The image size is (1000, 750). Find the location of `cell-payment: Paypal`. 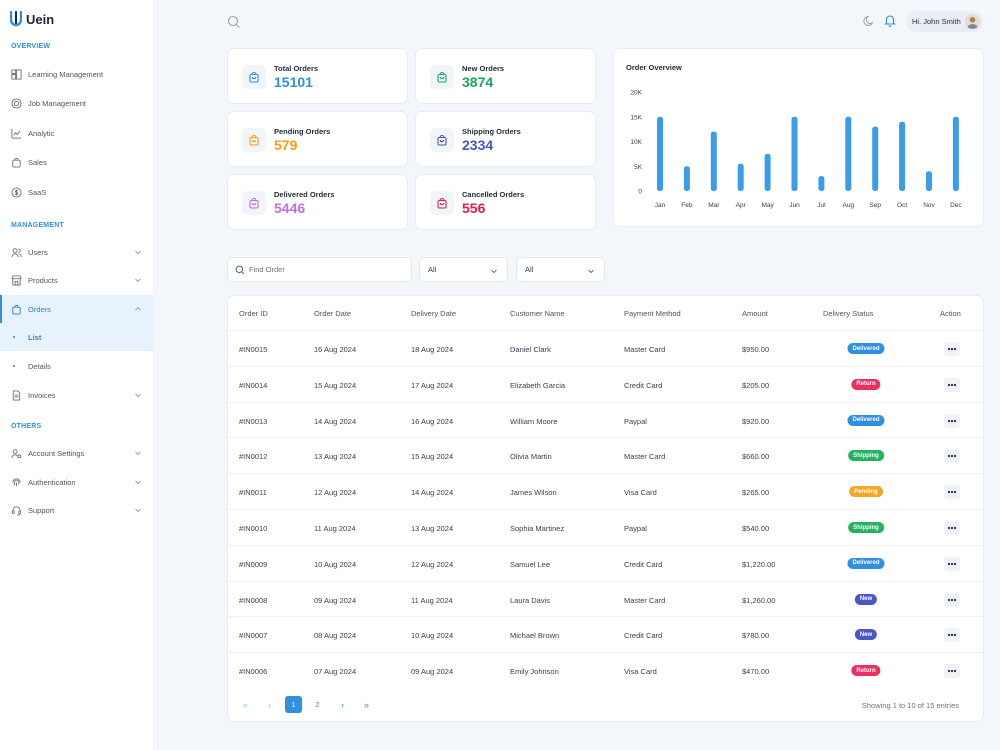

cell-payment: Paypal is located at coordinates (635, 421).